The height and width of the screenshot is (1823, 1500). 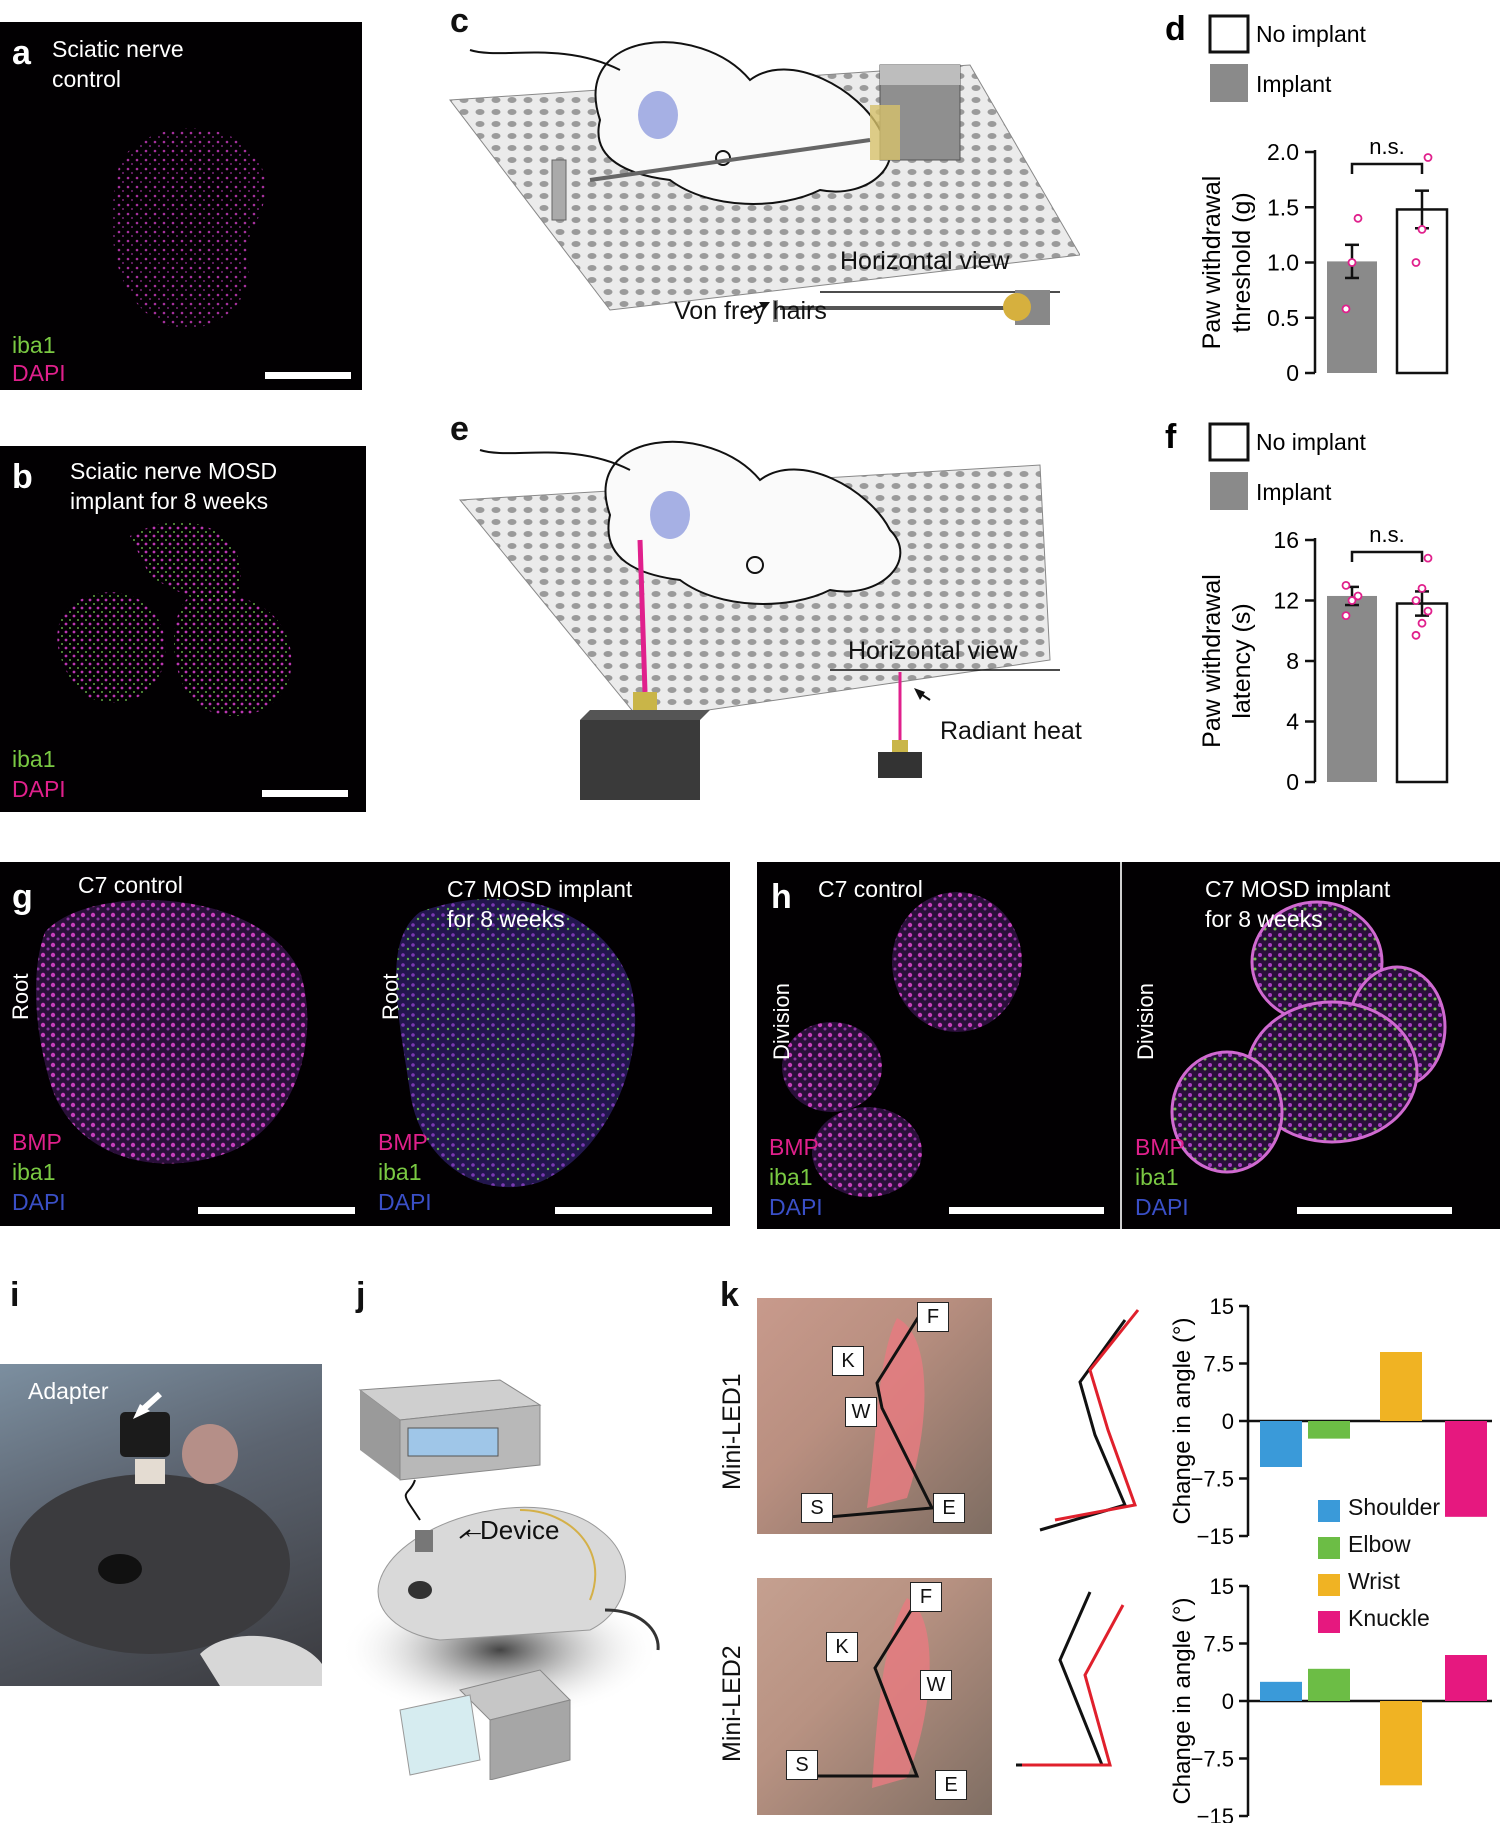 I want to click on von-frey-schematic, so click(x=764, y=183).